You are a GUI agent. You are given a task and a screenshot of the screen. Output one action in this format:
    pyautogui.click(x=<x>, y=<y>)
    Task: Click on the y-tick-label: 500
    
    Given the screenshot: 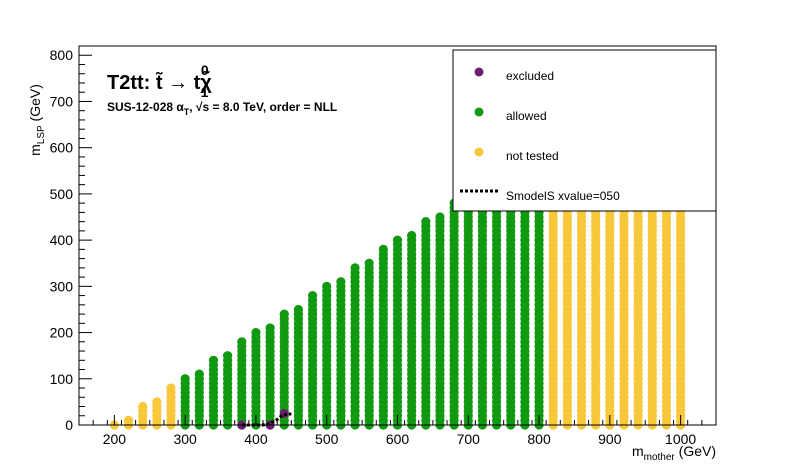 What is the action you would take?
    pyautogui.click(x=62, y=194)
    